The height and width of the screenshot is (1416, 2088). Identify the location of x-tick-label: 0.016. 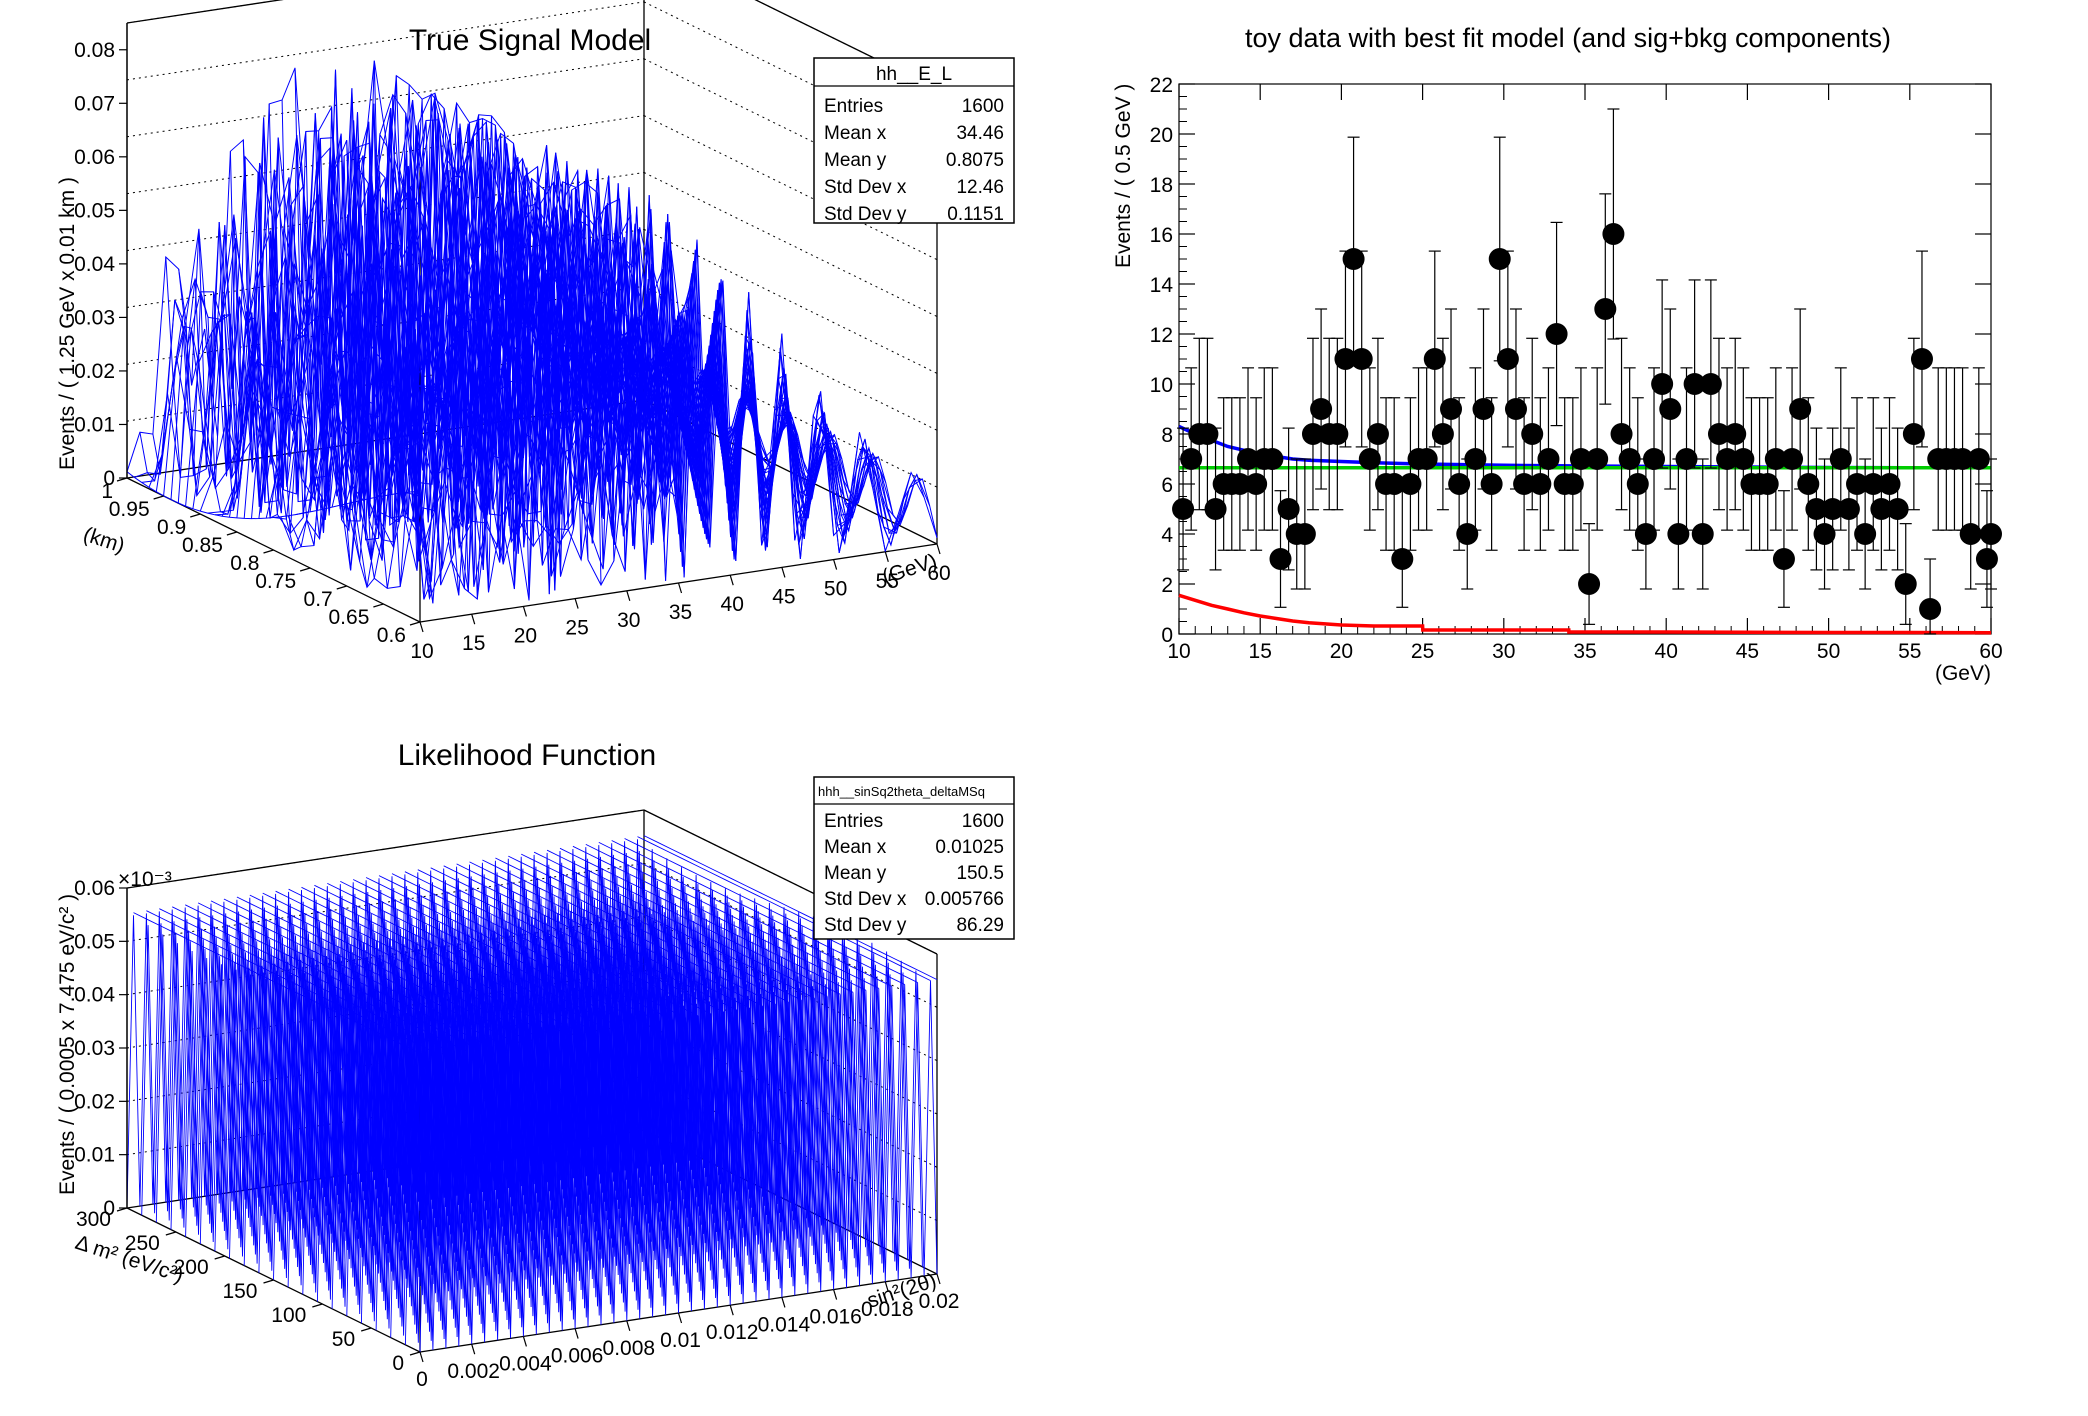
(835, 1317).